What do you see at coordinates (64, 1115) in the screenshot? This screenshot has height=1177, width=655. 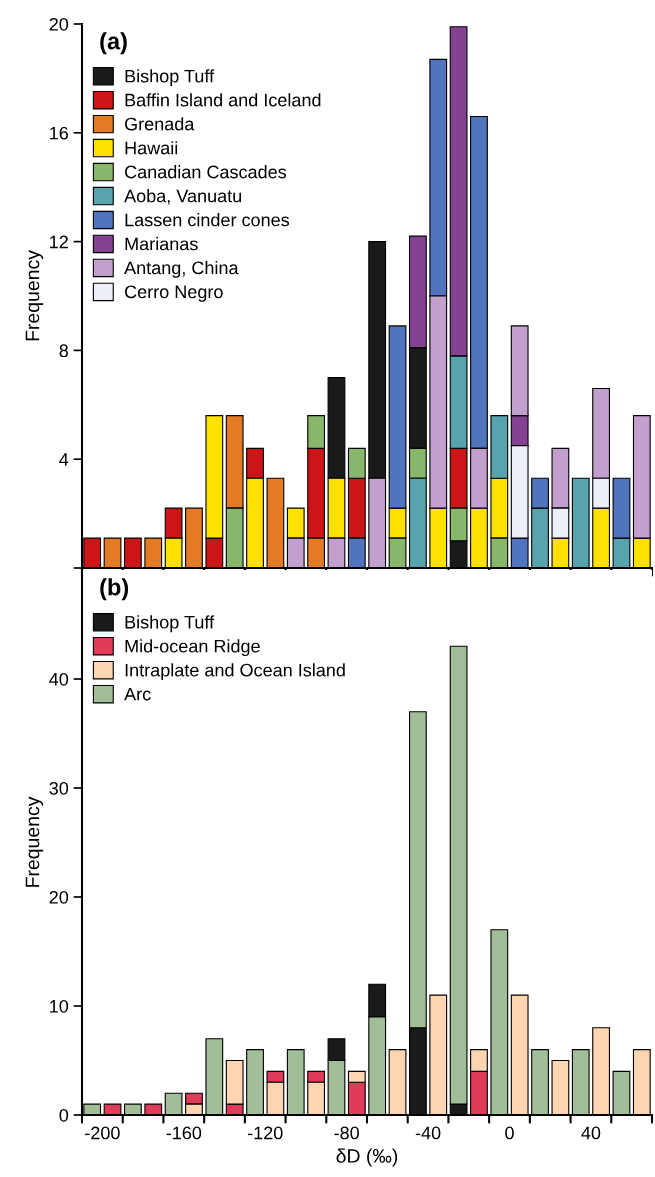 I see `y-tick-label: 0` at bounding box center [64, 1115].